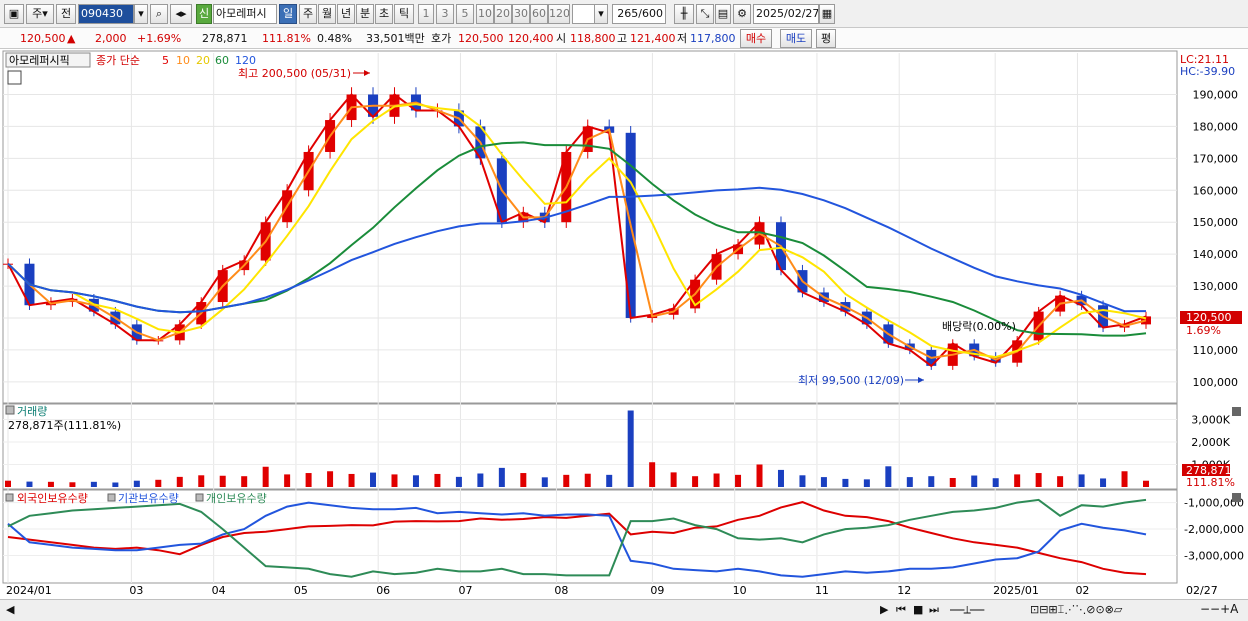 This screenshot has height=621, width=1248. I want to click on period-second: 초, so click(384, 14).